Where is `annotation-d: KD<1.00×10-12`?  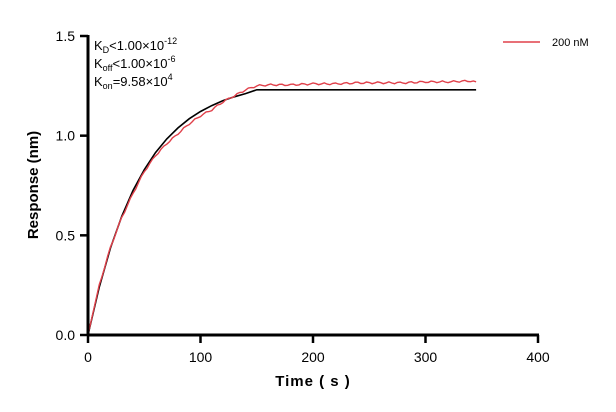 annotation-d: KD<1.00×10-12 is located at coordinates (135, 45).